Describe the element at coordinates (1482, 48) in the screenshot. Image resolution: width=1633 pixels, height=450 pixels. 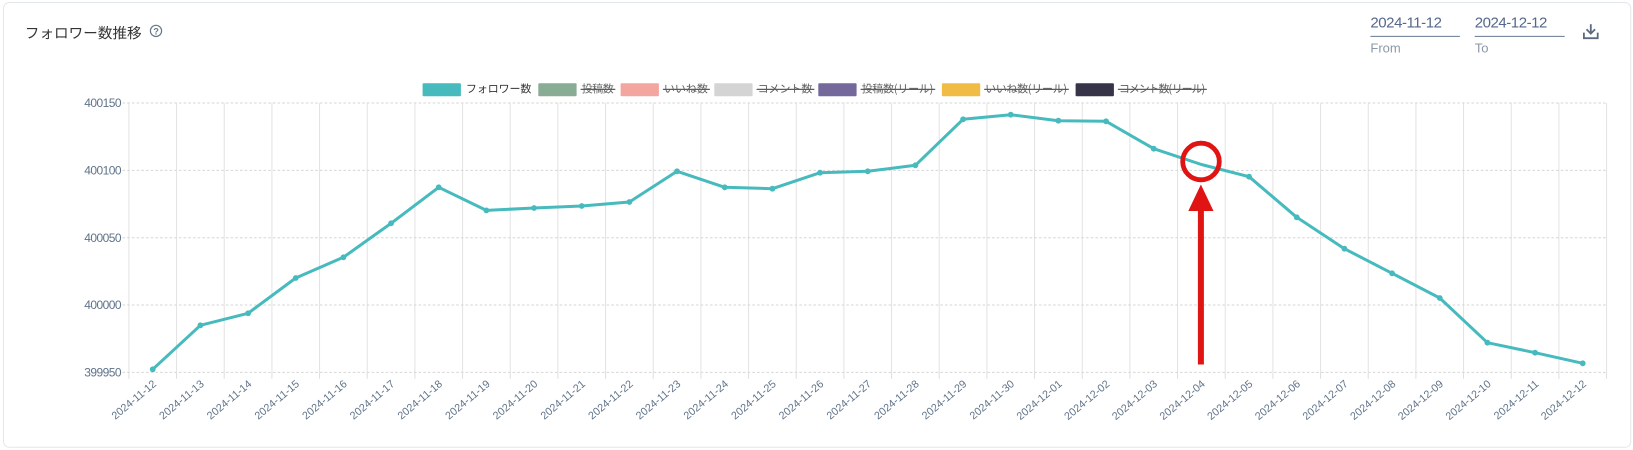
I see `svg-text: To` at that location.